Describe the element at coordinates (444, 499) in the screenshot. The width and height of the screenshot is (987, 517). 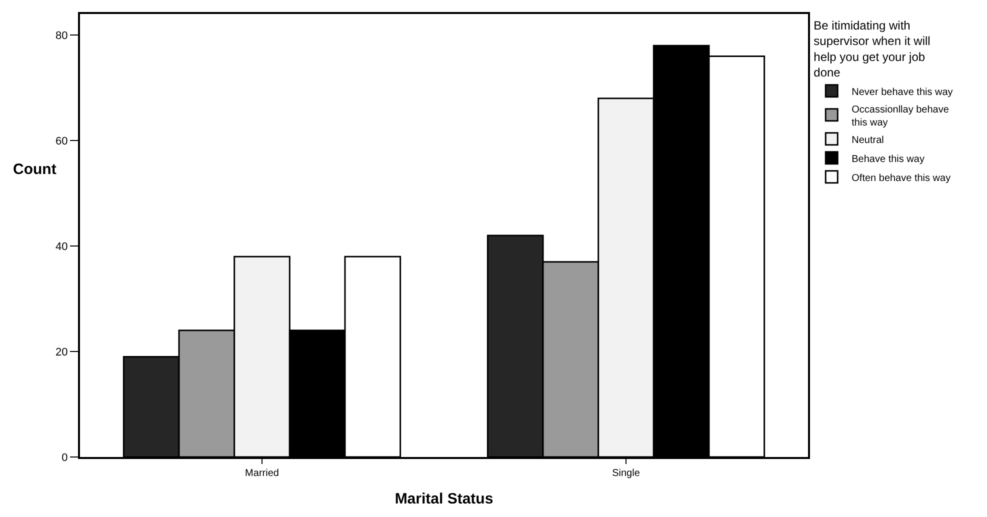
I see `x-axis-title: Marital Status` at that location.